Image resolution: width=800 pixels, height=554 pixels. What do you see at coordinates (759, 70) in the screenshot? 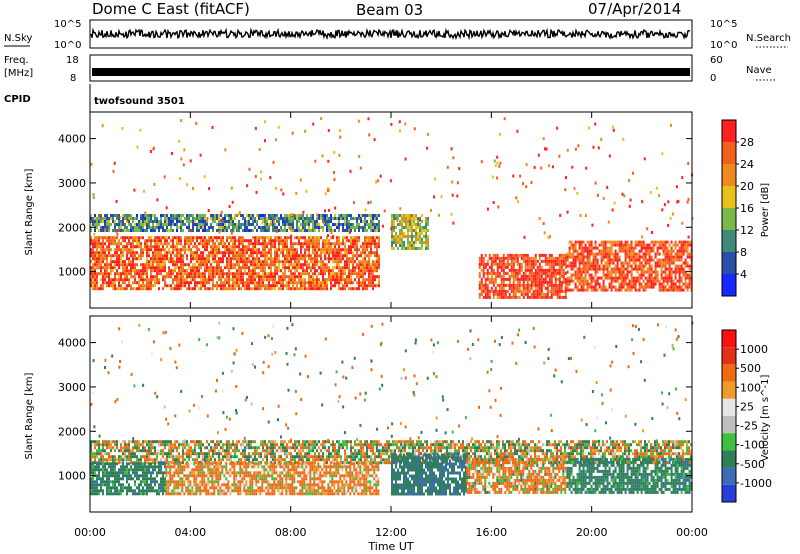
I see `nave-label: Nave` at bounding box center [759, 70].